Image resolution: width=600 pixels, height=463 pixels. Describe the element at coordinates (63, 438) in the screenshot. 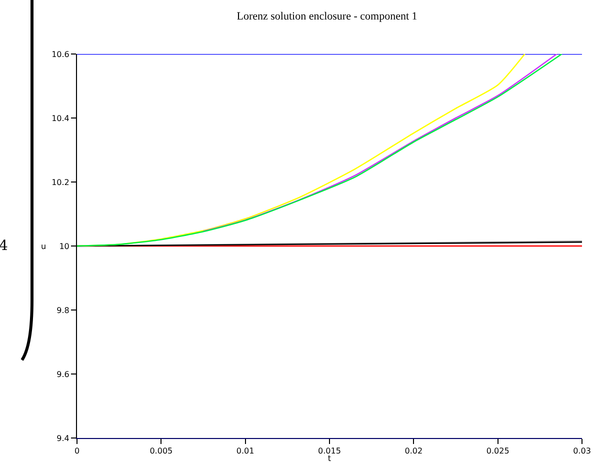

I see `y-tick-label: 9.4` at that location.